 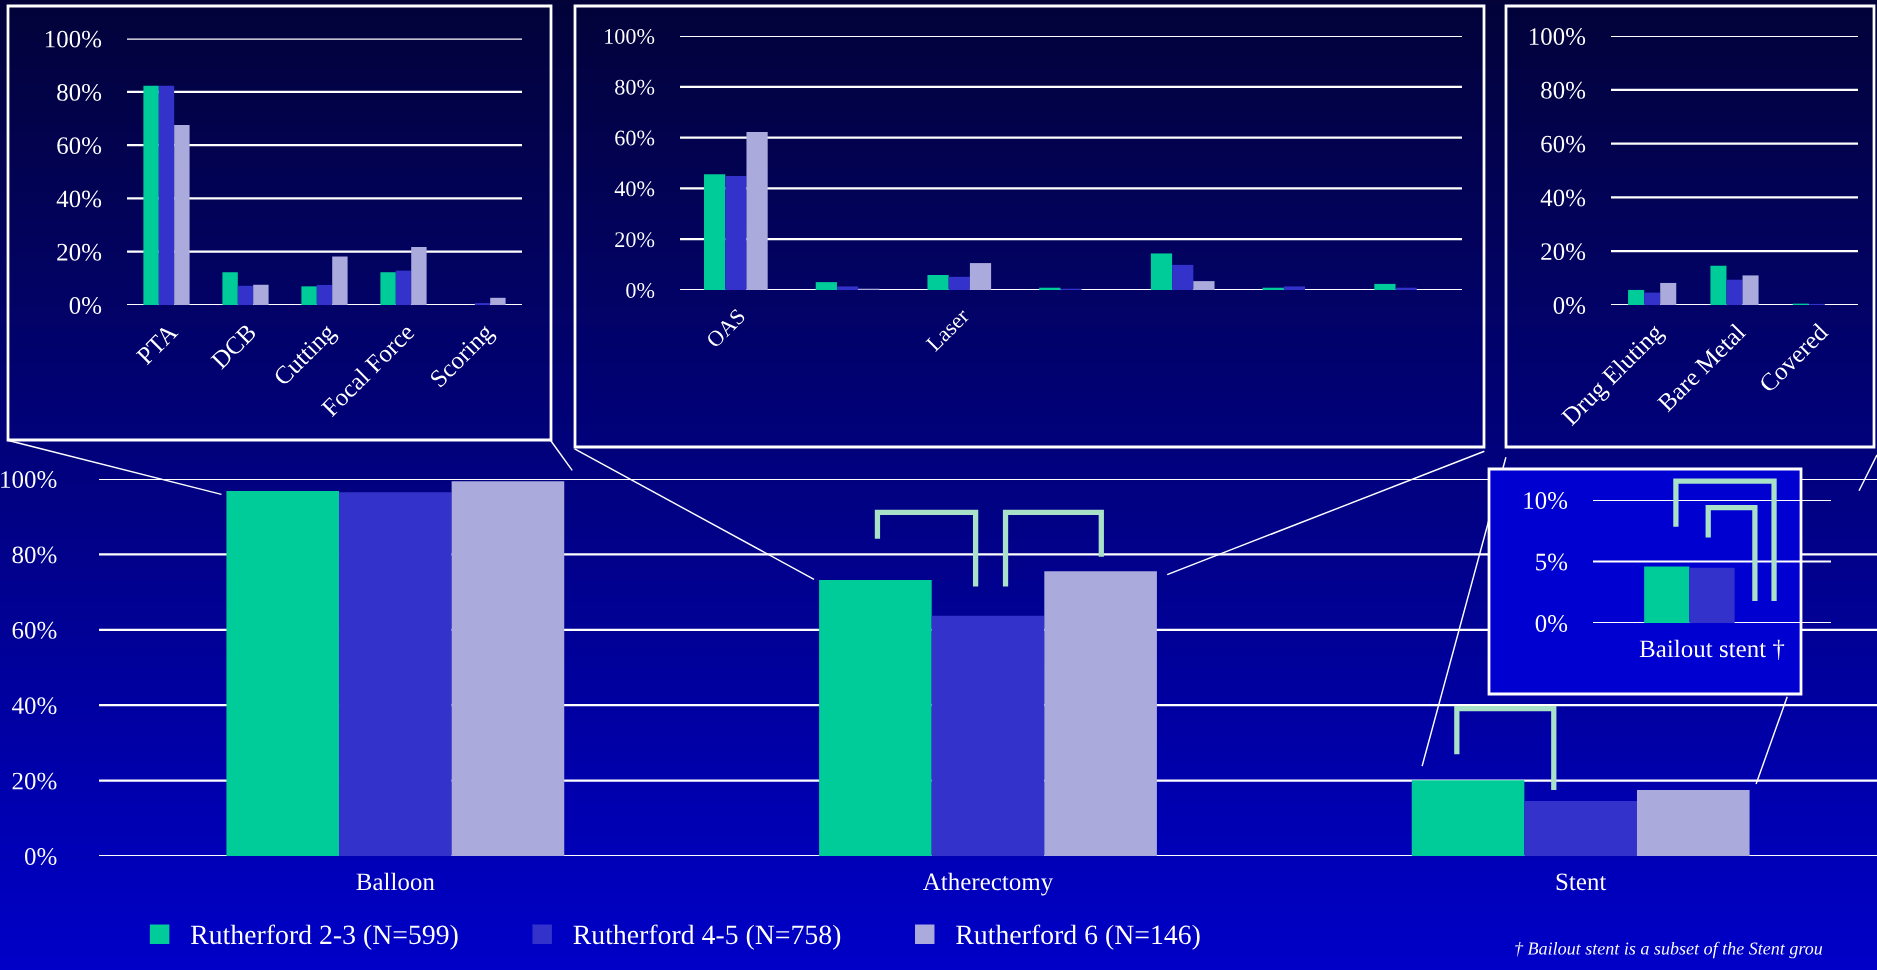 What do you see at coordinates (1669, 950) in the screenshot?
I see `text: † Bailout stent is a subset of the Stent grou` at bounding box center [1669, 950].